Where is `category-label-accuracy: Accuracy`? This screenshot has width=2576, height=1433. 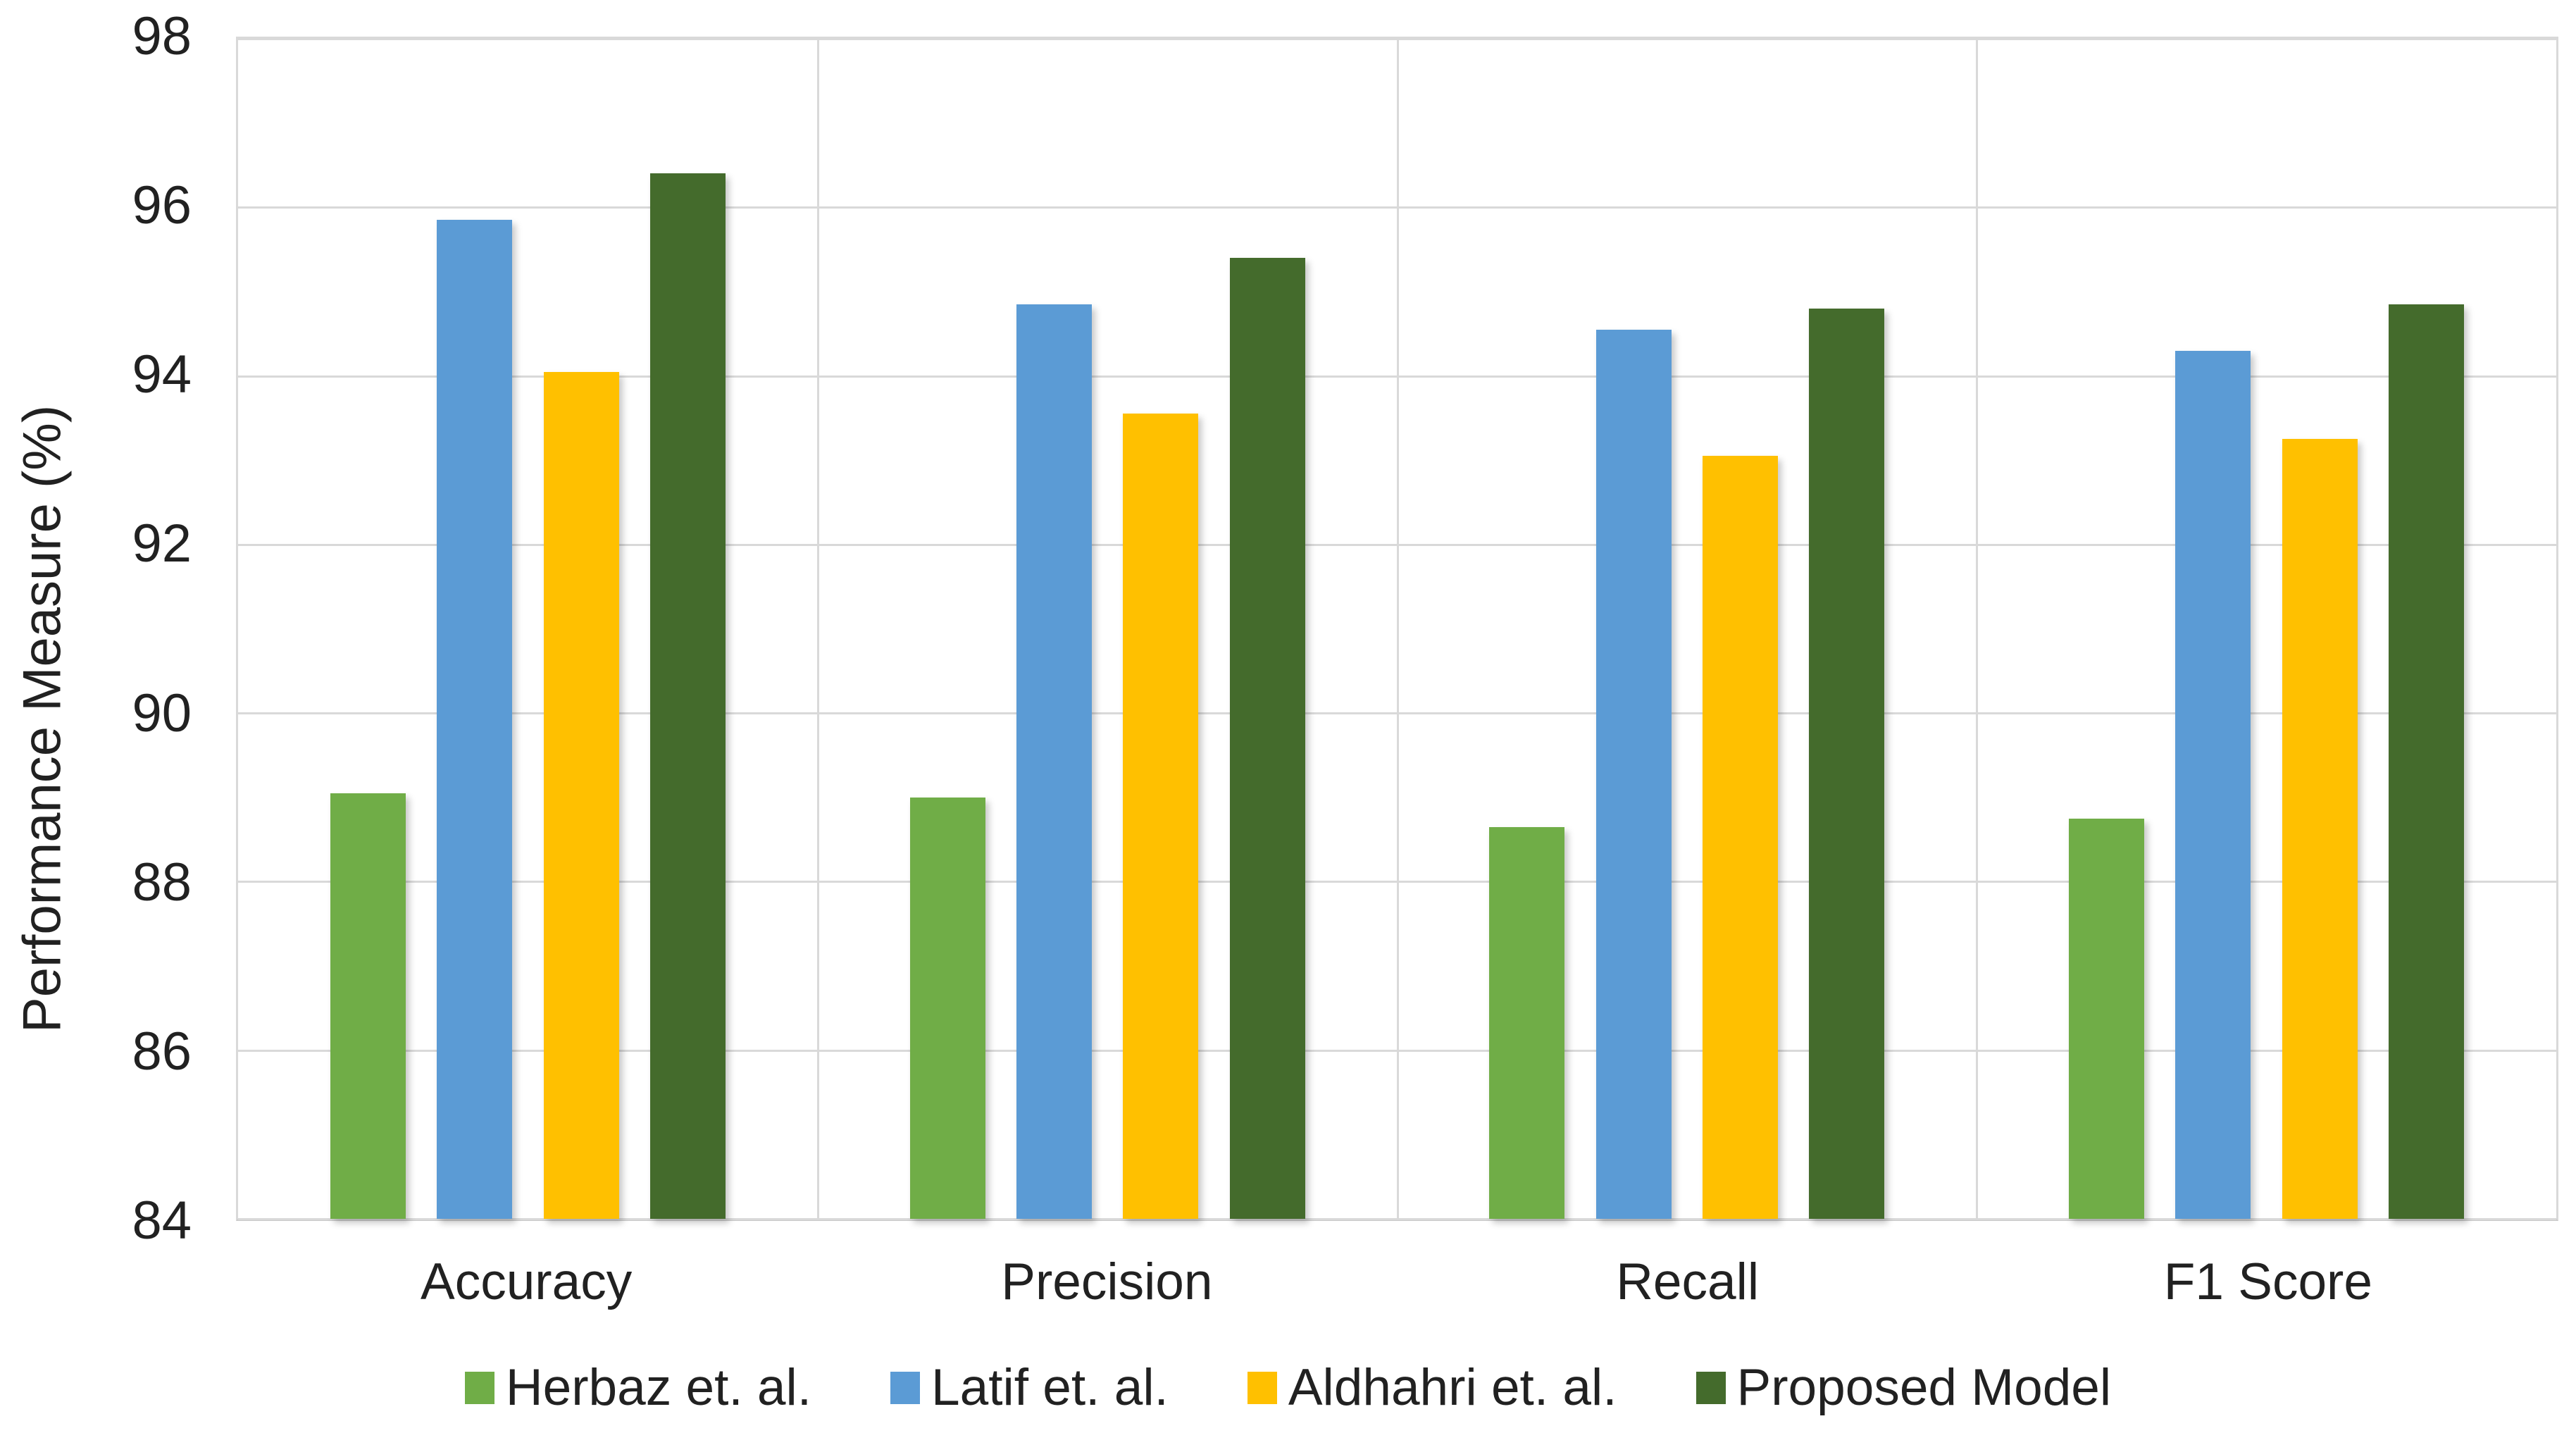
category-label-accuracy: Accuracy is located at coordinates (527, 1281).